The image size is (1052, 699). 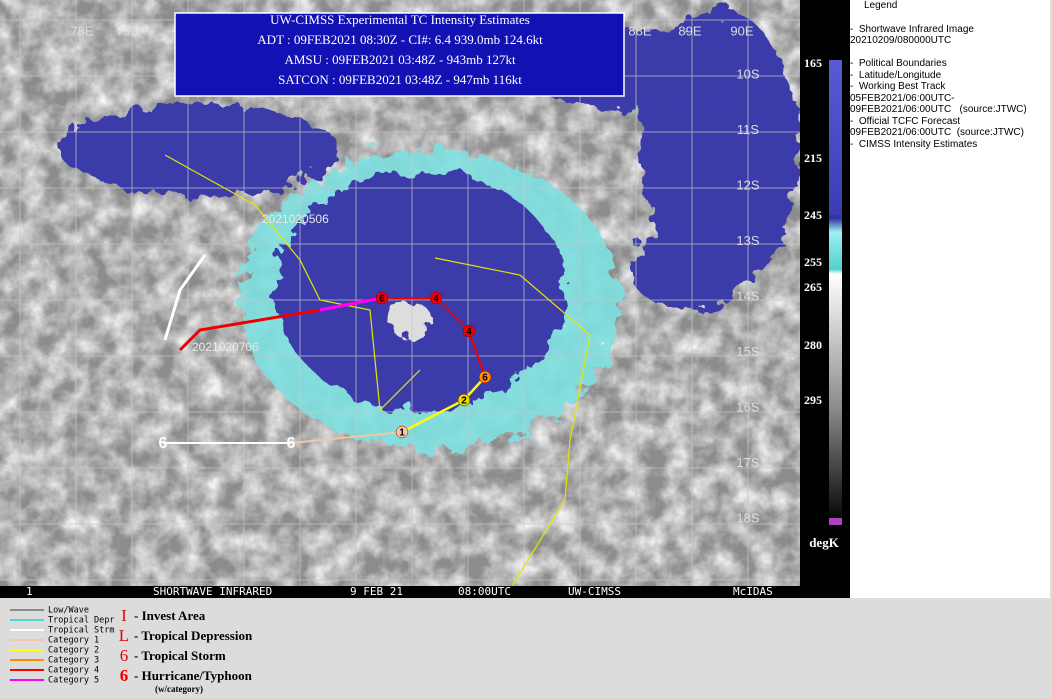 What do you see at coordinates (905, 121) in the screenshot?
I see `legend-item: - Official TCFC Forecast` at bounding box center [905, 121].